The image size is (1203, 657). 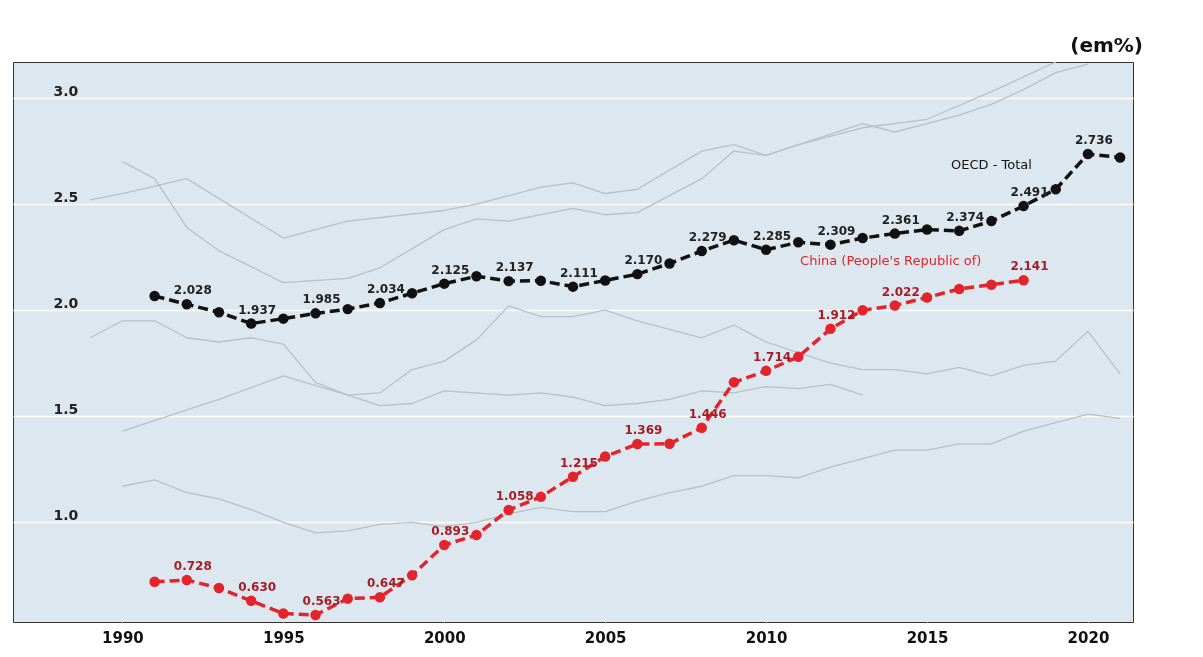 I want to click on data-label: 1.446, so click(x=707, y=413).